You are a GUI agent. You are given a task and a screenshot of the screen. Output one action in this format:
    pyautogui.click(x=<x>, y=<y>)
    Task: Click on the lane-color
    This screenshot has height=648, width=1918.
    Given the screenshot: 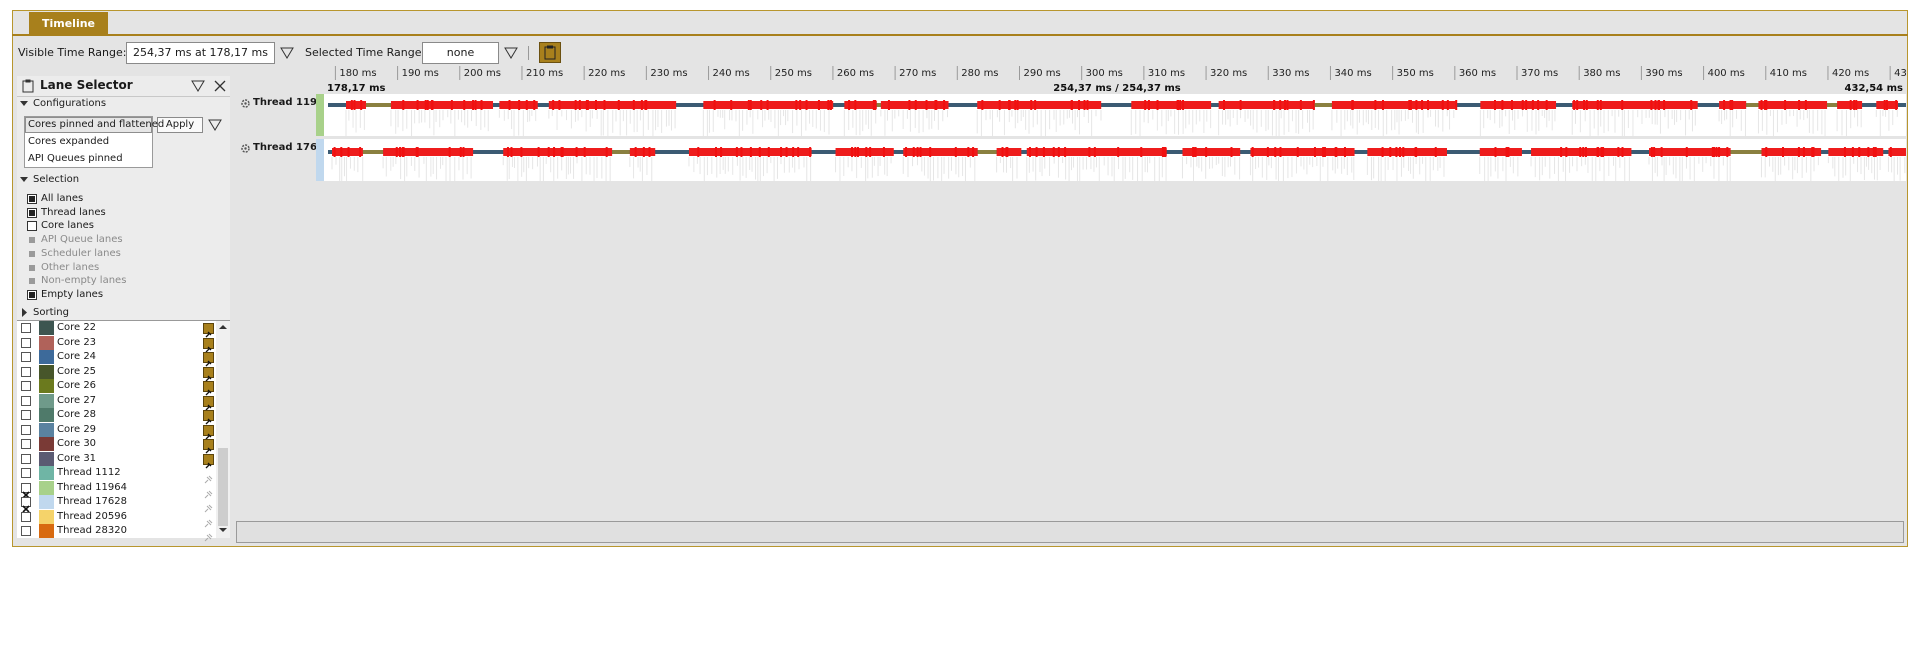 What is the action you would take?
    pyautogui.click(x=46, y=487)
    